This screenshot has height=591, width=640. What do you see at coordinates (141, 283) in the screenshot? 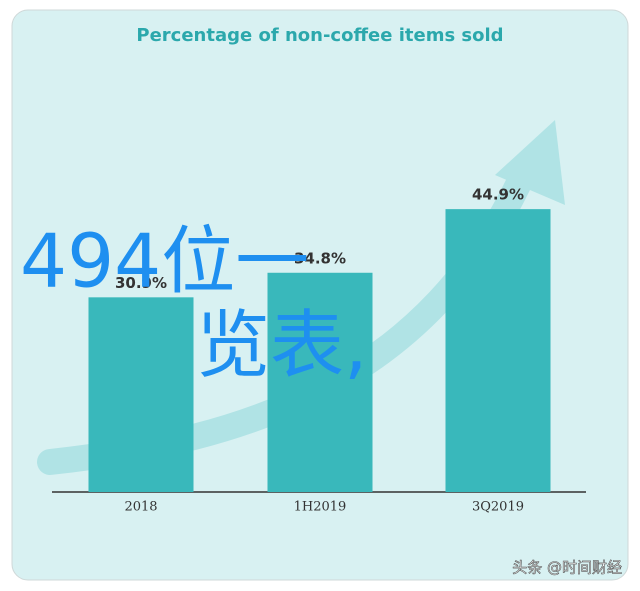
I see `data-label: 30.9%` at bounding box center [141, 283].